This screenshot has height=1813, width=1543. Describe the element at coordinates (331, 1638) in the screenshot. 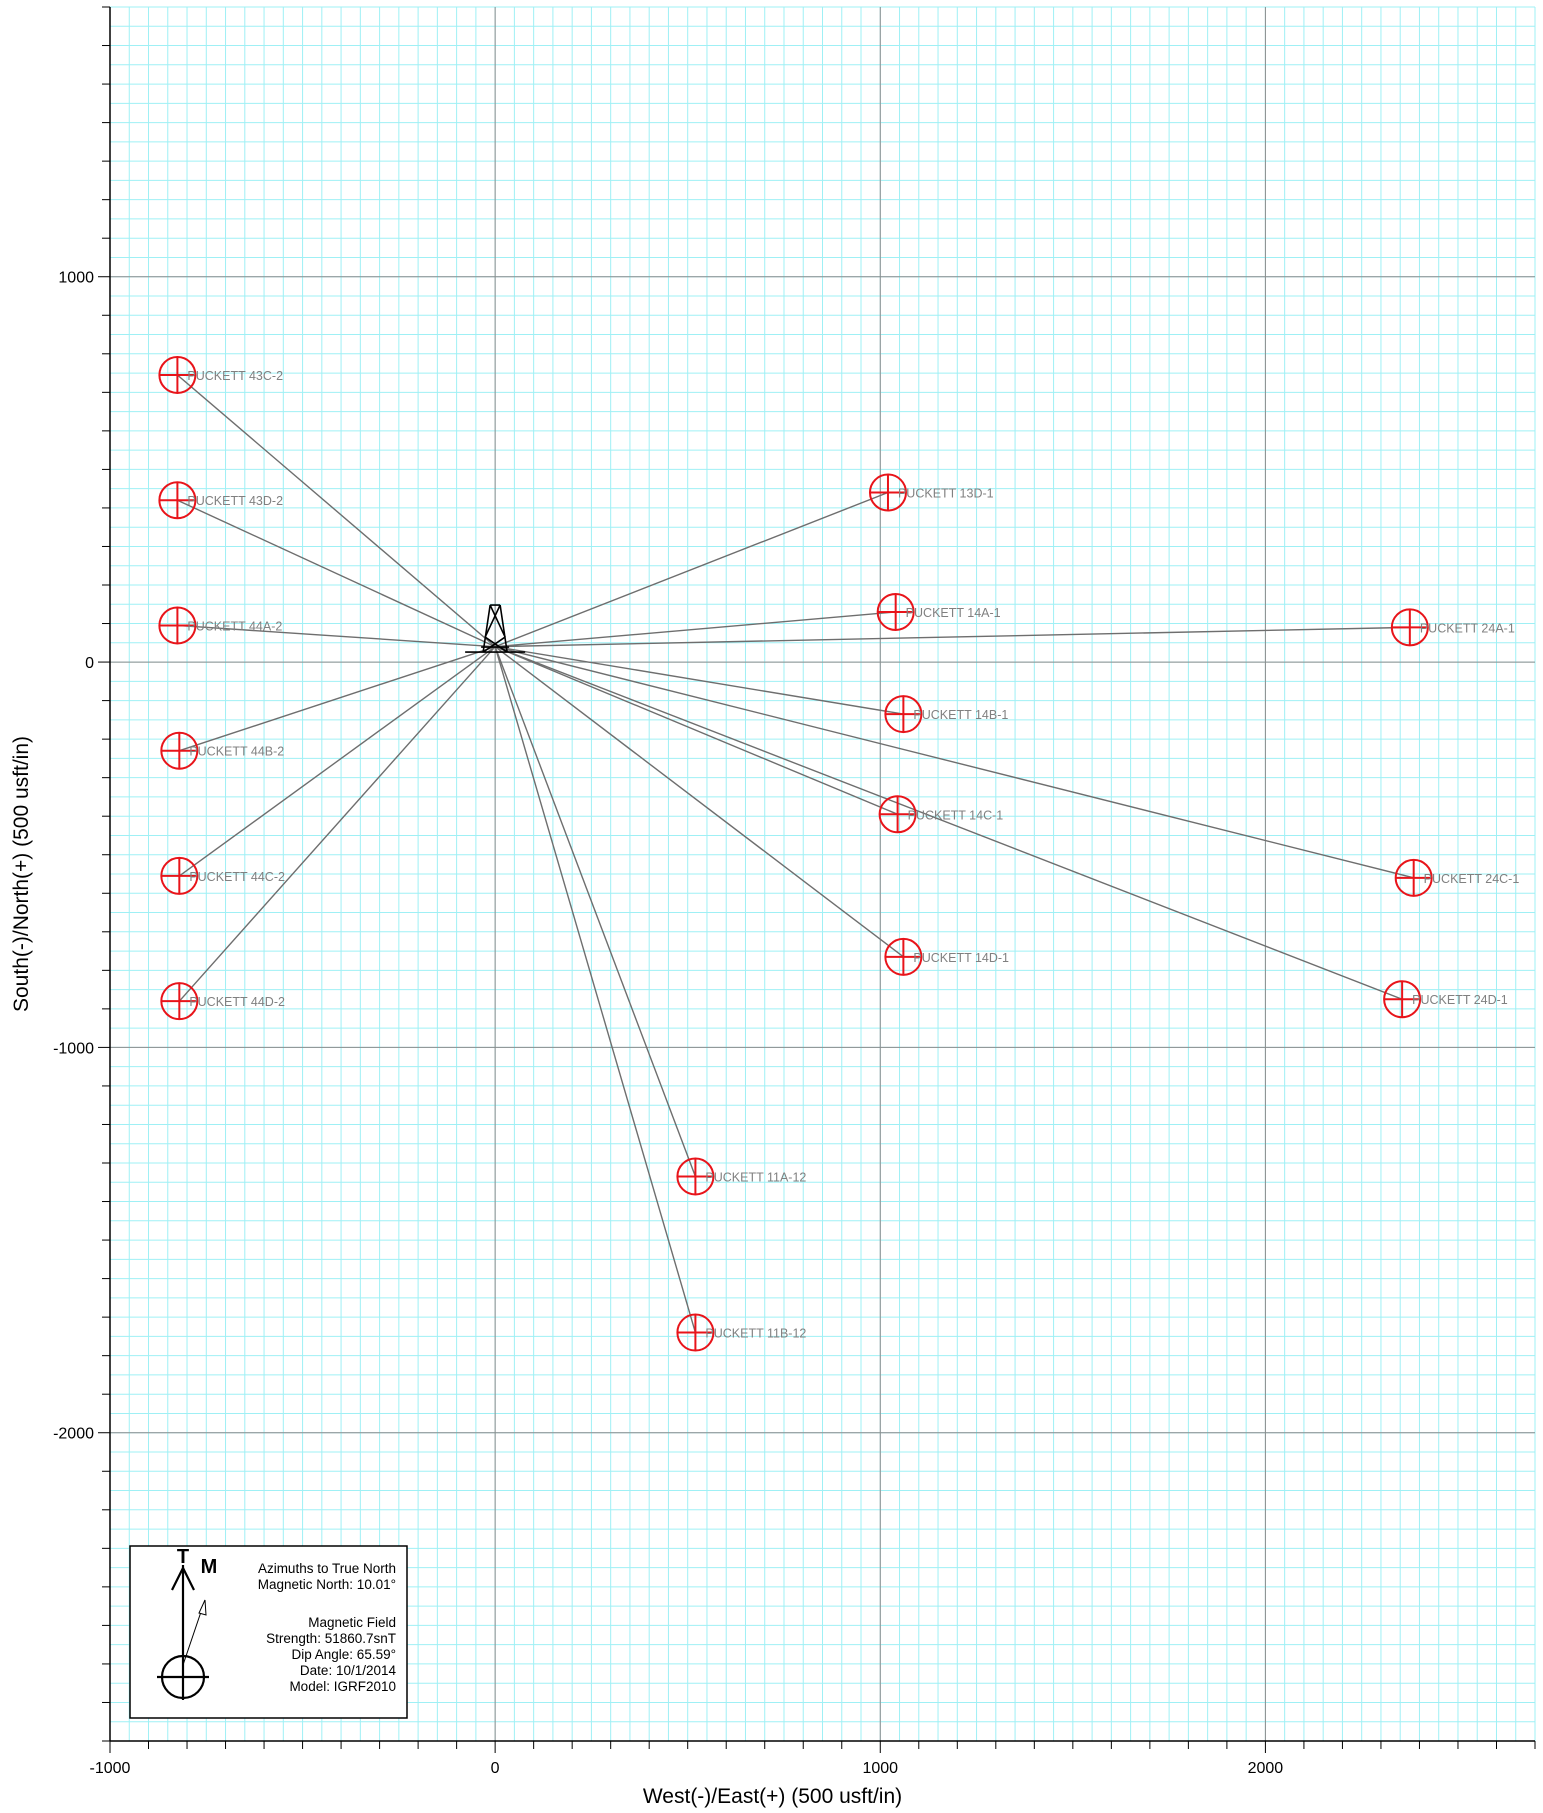

I see `legend-line: Strength: 51860.7snT` at that location.